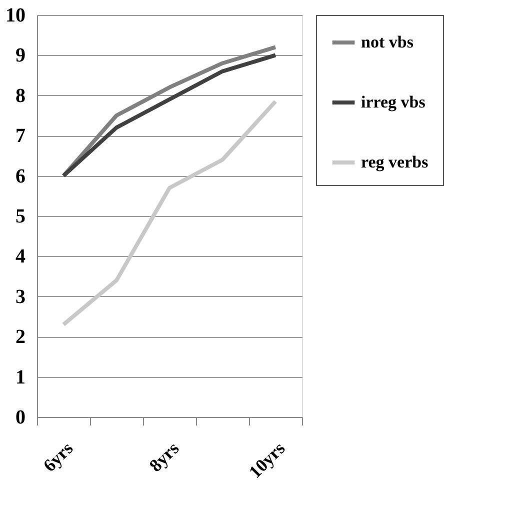 This screenshot has width=508, height=522. What do you see at coordinates (164, 457) in the screenshot?
I see `x-tick-label: 8yrs` at bounding box center [164, 457].